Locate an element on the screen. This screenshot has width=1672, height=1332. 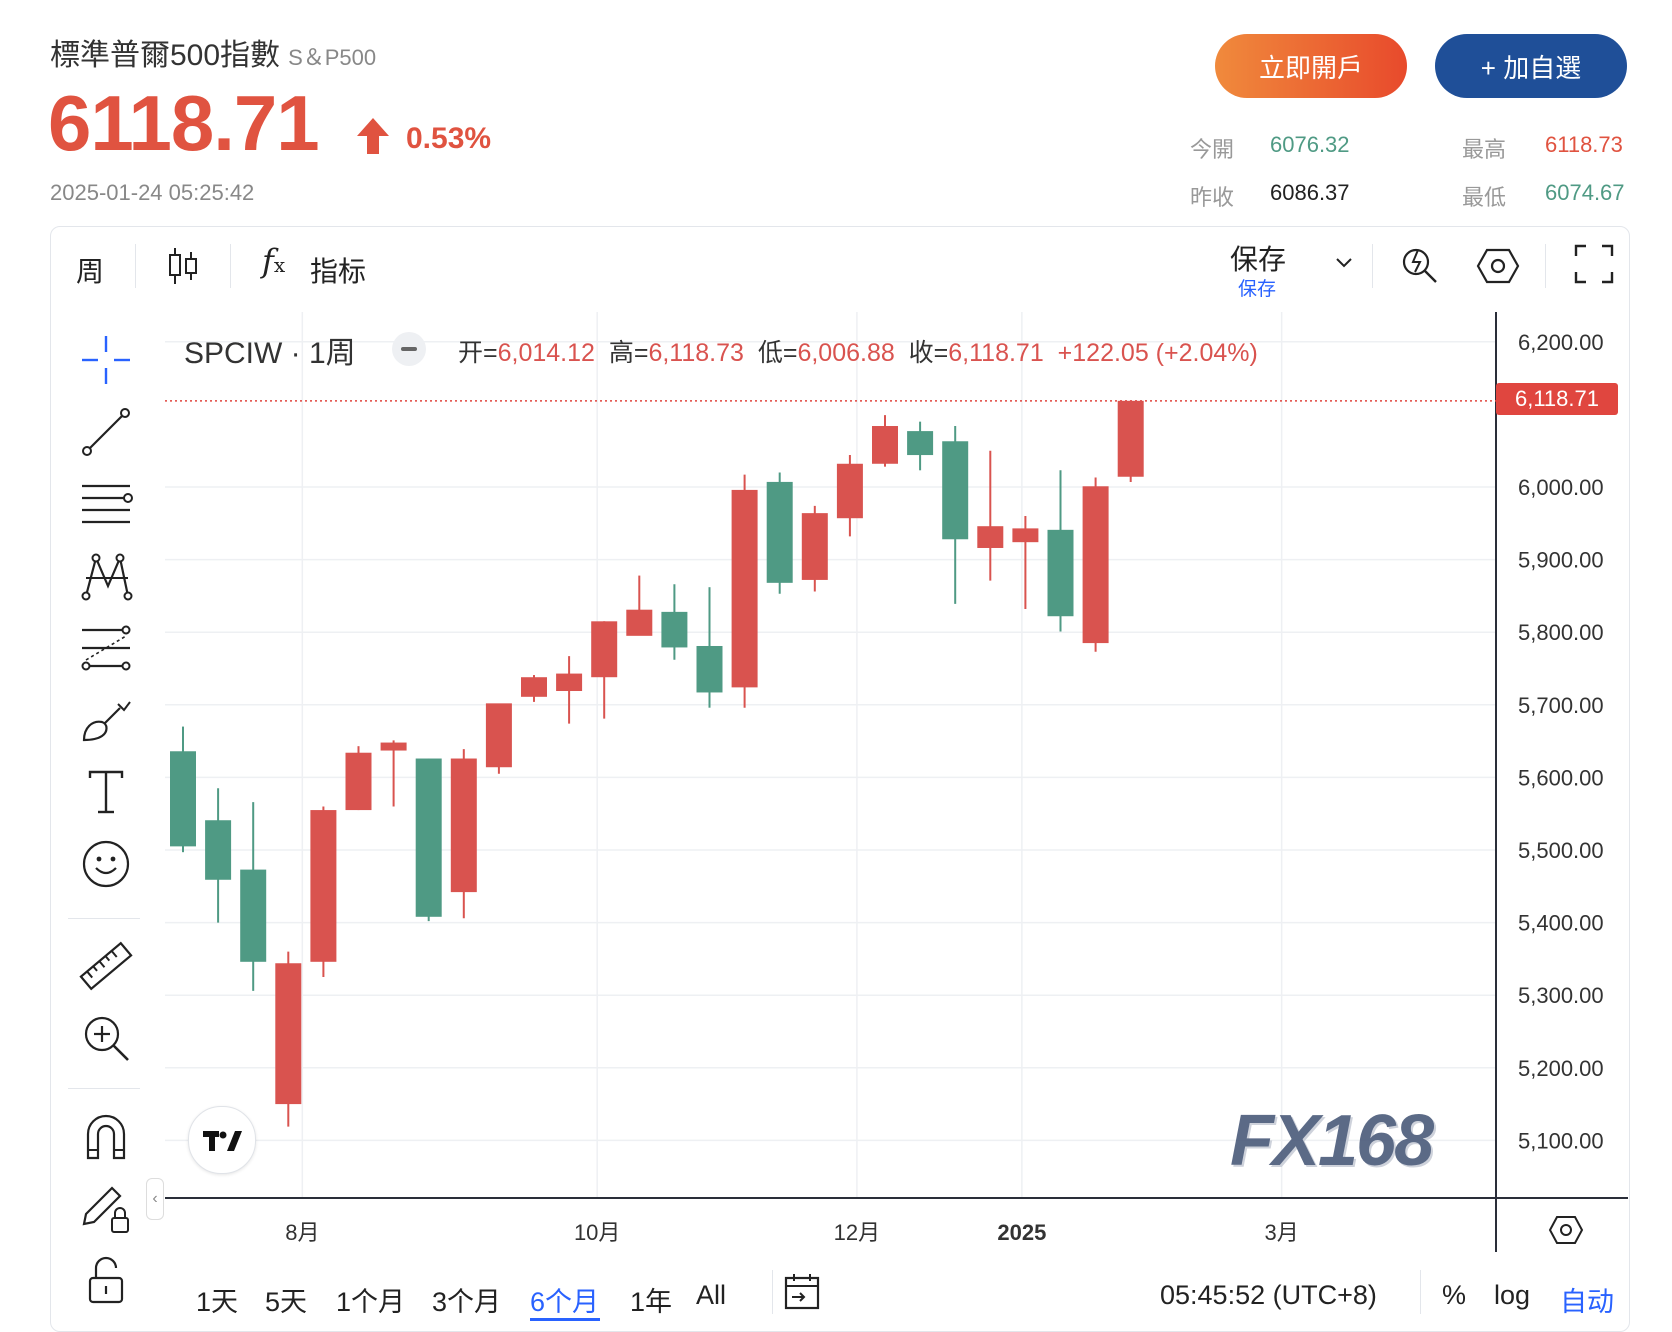
interval-selector: 周 is located at coordinates (90, 271).